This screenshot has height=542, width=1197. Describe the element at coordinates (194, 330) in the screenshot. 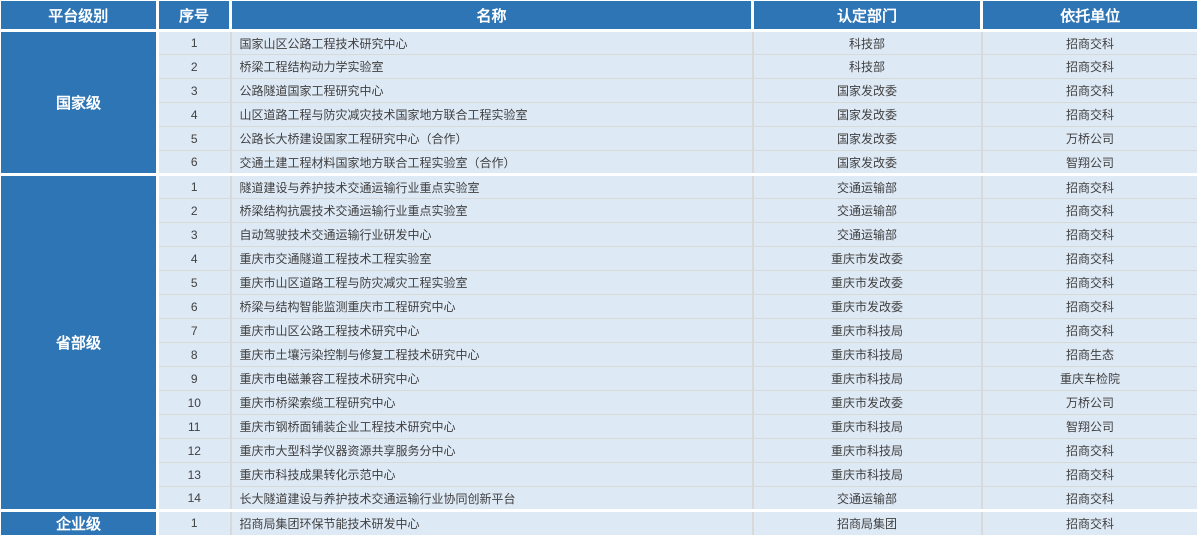

I see `index-cell: 7` at that location.